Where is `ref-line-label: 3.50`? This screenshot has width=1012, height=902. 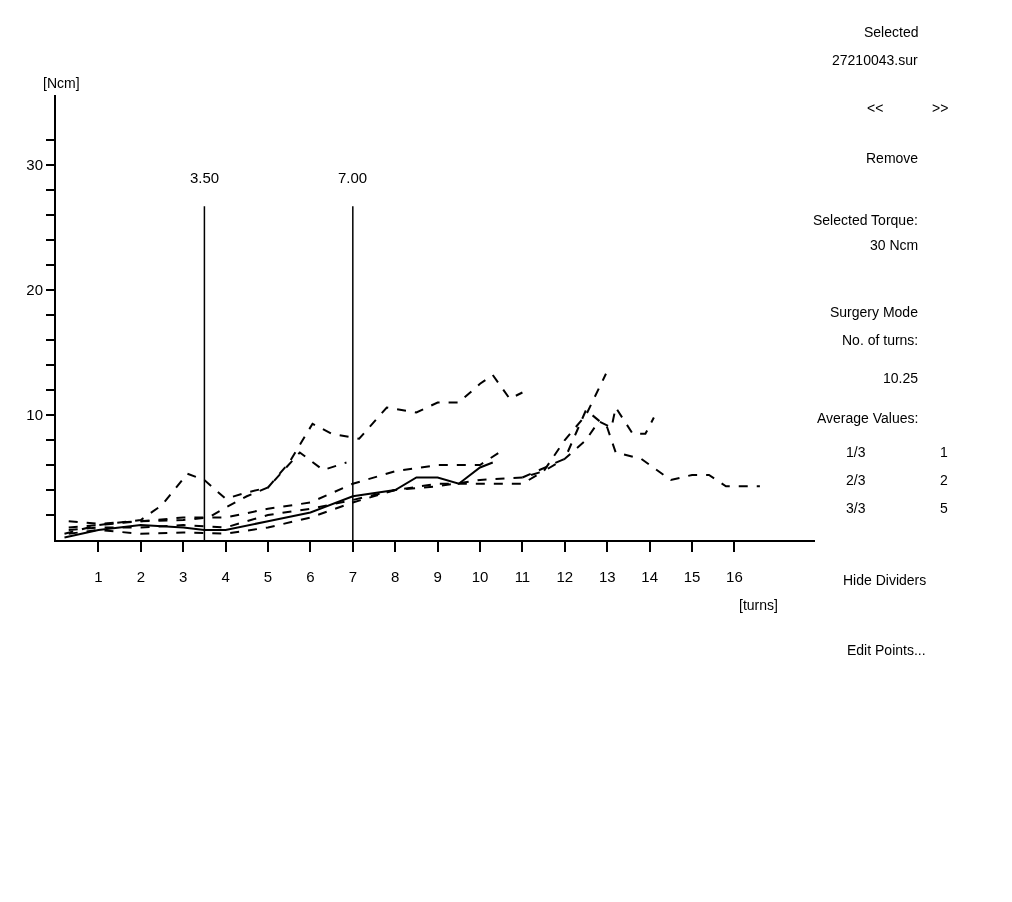 ref-line-label: 3.50 is located at coordinates (205, 177).